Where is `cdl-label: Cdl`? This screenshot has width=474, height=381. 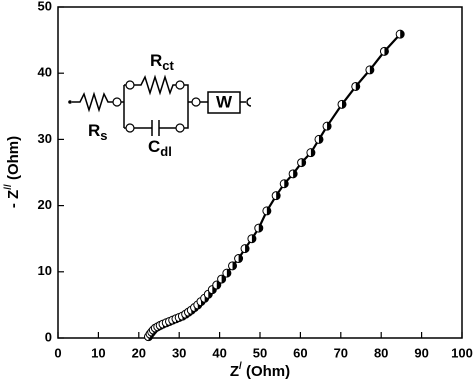
cdl-label: Cdl is located at coordinates (160, 148).